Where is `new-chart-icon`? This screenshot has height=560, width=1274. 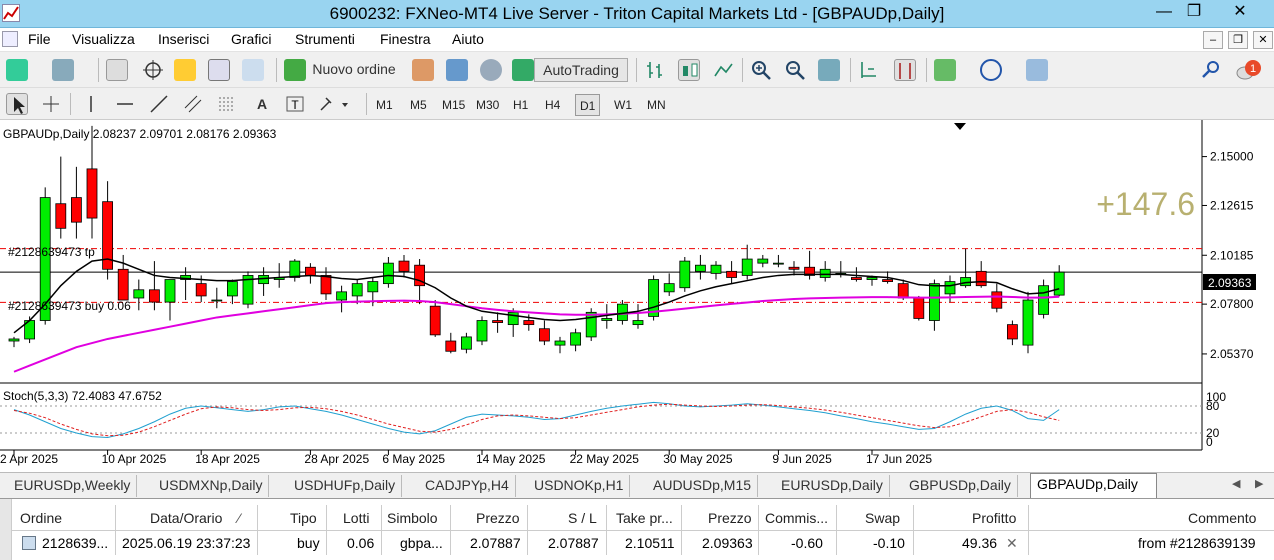 new-chart-icon is located at coordinates (17, 70).